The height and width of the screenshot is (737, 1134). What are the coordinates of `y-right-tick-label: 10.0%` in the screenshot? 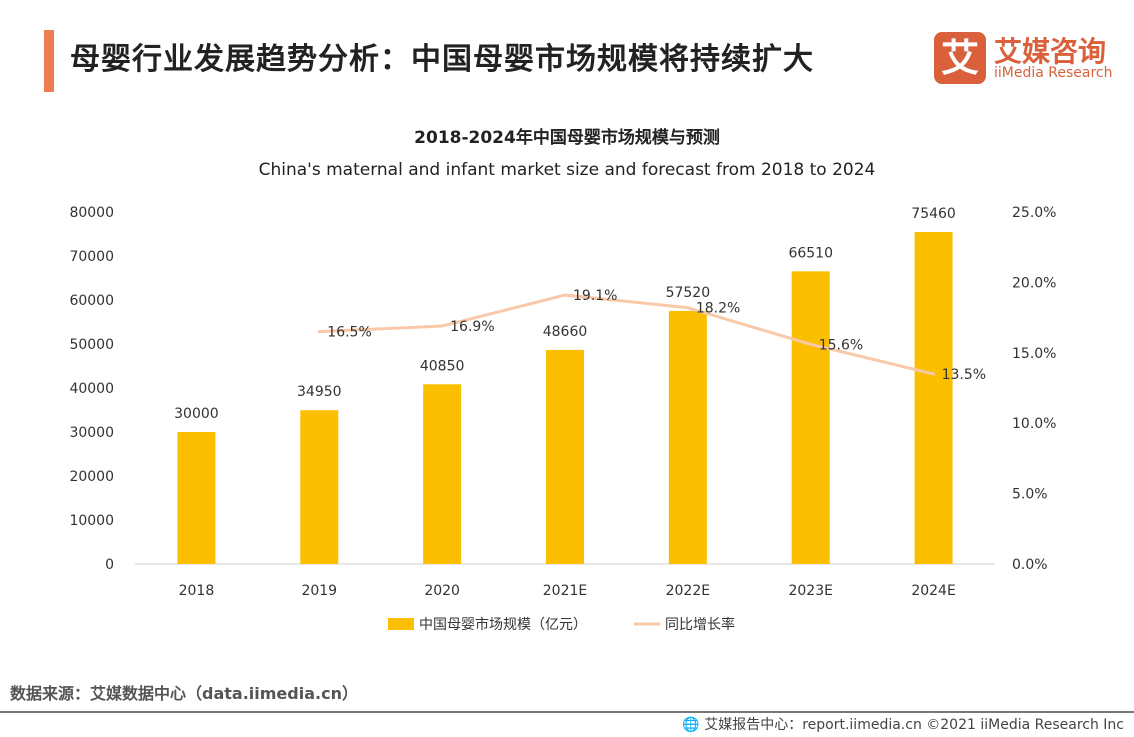 It's located at (1034, 424).